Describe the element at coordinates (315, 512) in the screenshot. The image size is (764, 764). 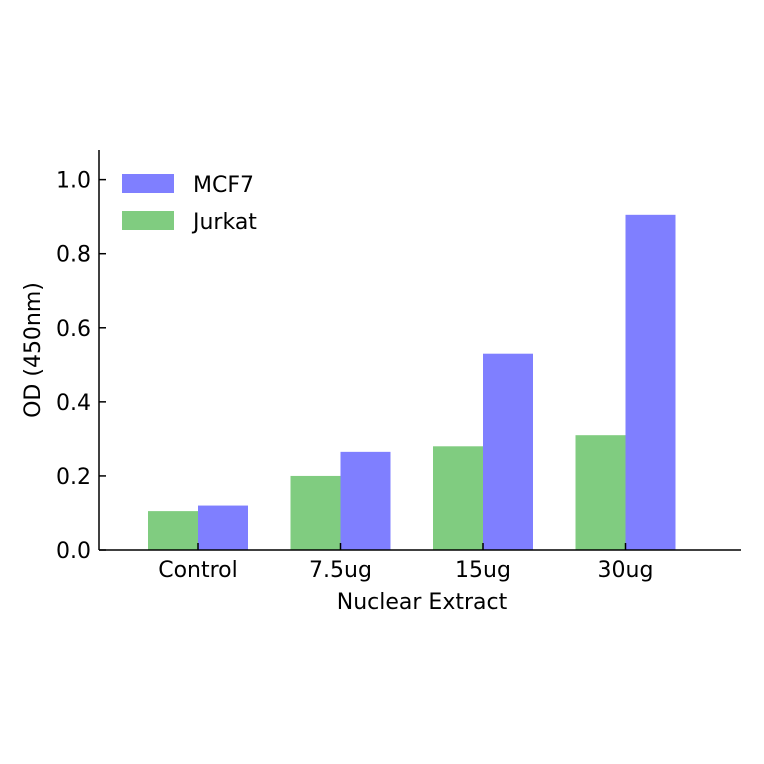
I see `bar-jurkat-7-5ug` at that location.